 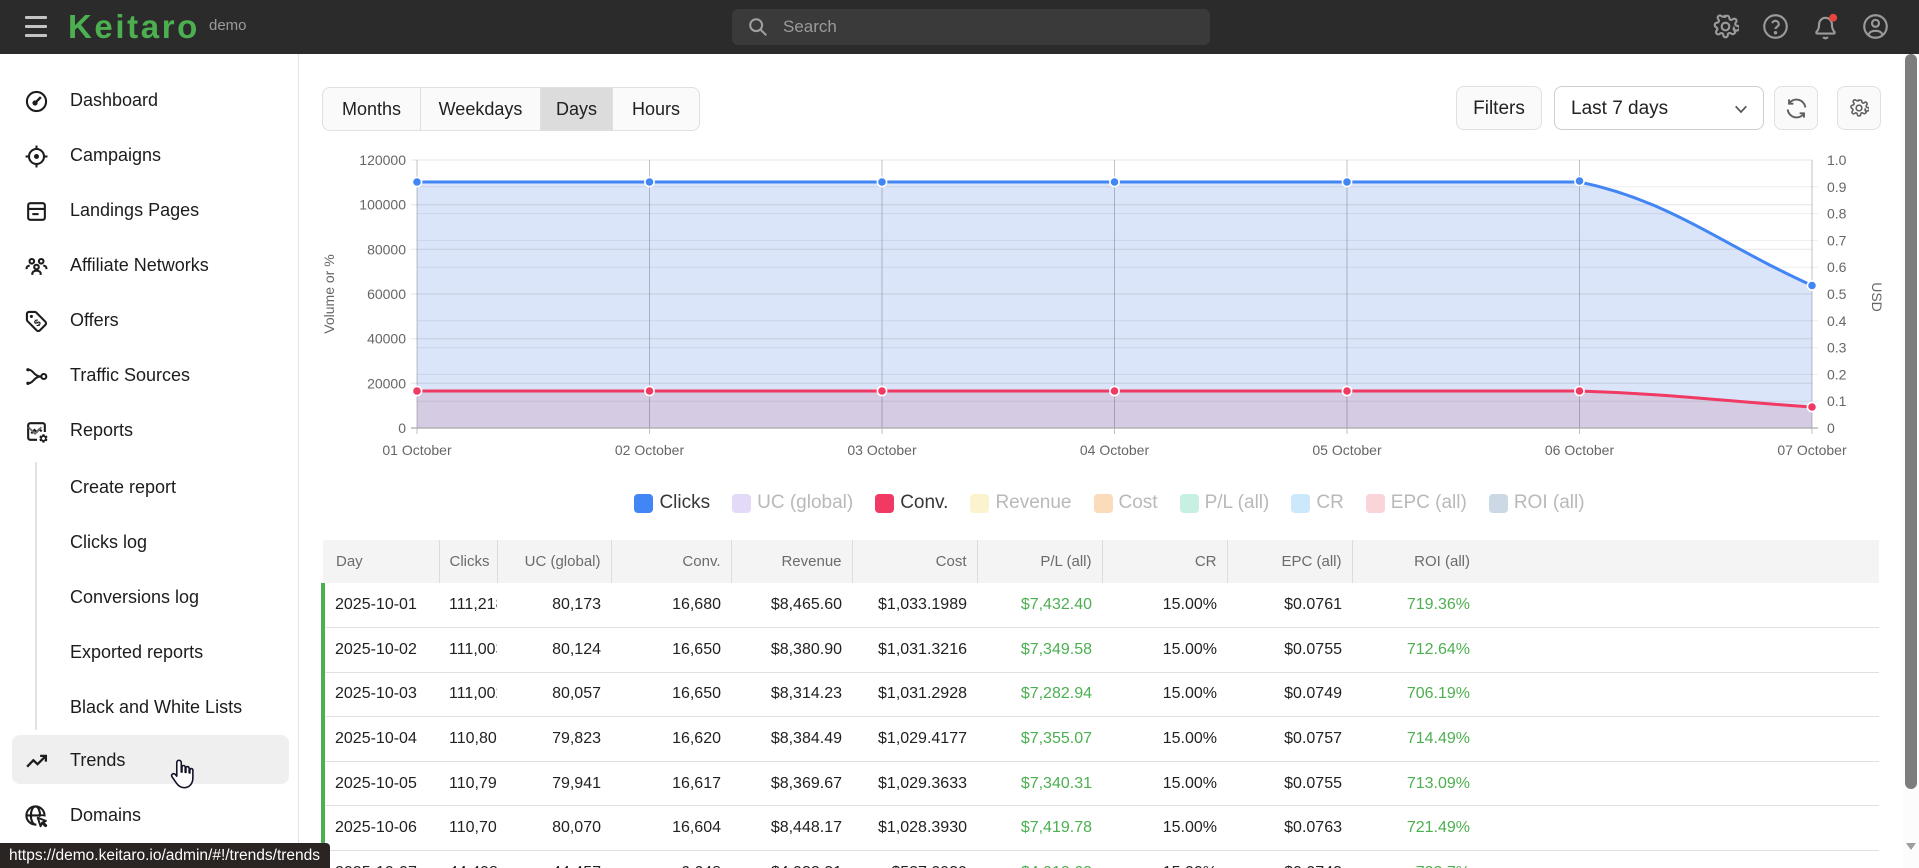 I want to click on svg-text: Volume or %, so click(x=329, y=293).